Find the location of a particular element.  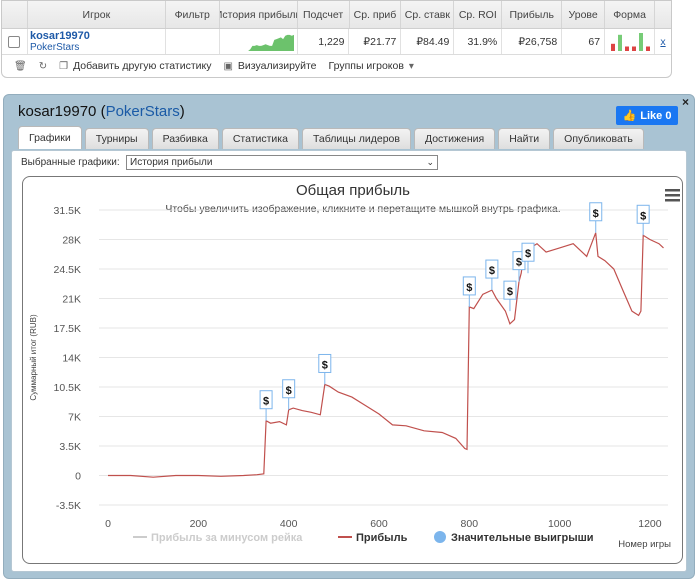

panel-player-name: kosar19970 is located at coordinates (57, 111).